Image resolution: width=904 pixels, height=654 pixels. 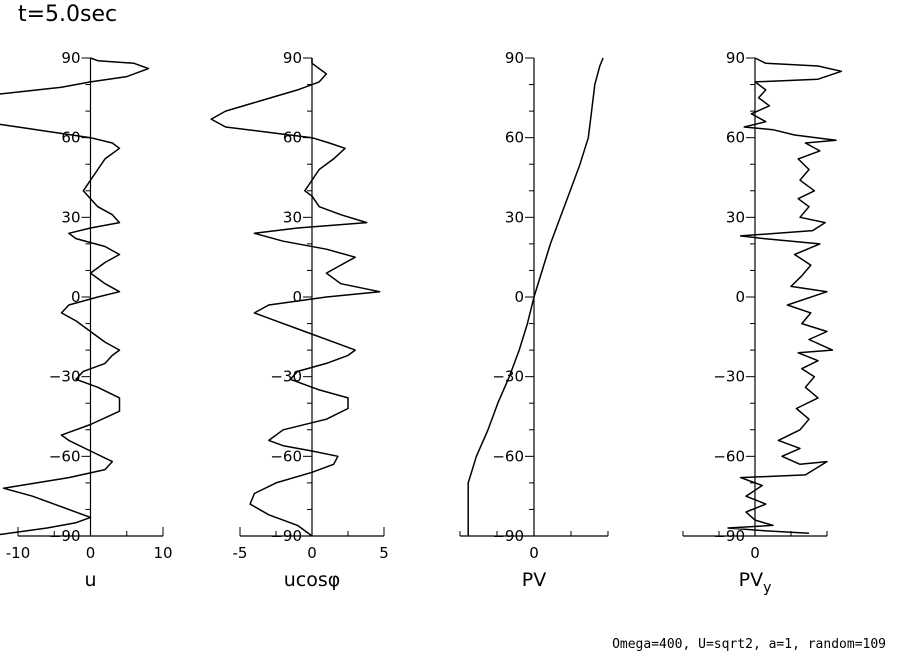 I want to click on x-axis-label: ucosφ, so click(x=312, y=580).